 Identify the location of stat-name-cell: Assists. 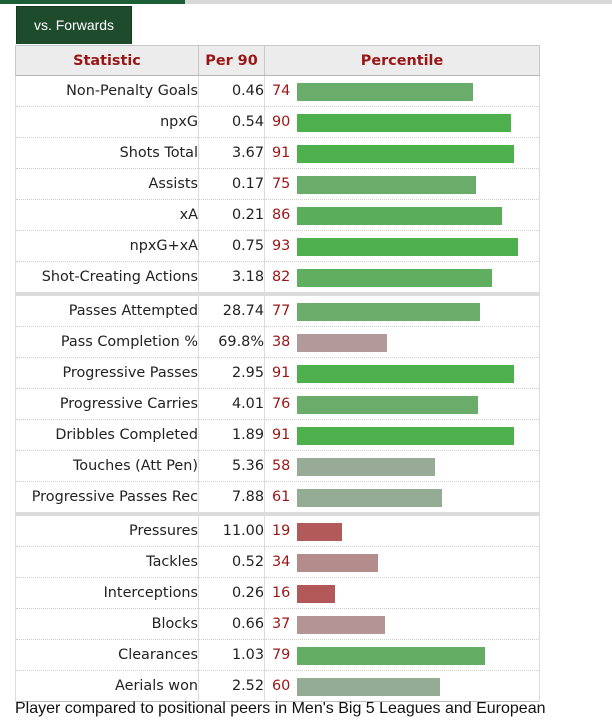
(107, 184).